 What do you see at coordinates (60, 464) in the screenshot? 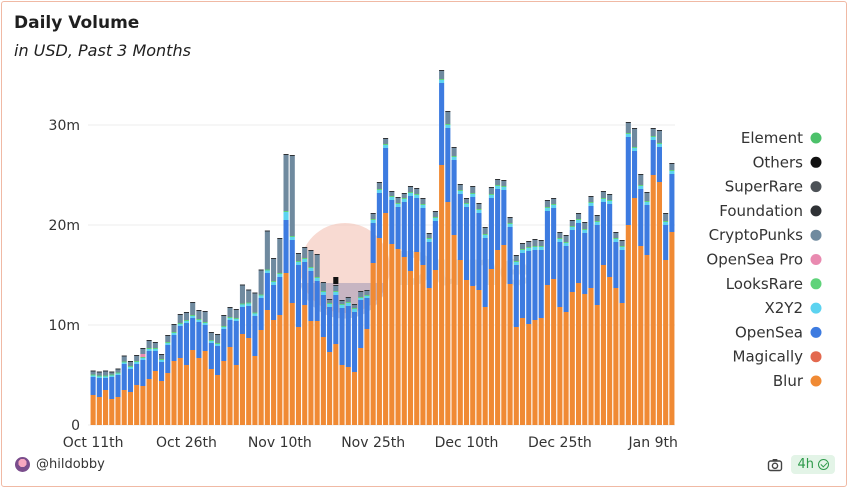
I see `author: @hildobby` at bounding box center [60, 464].